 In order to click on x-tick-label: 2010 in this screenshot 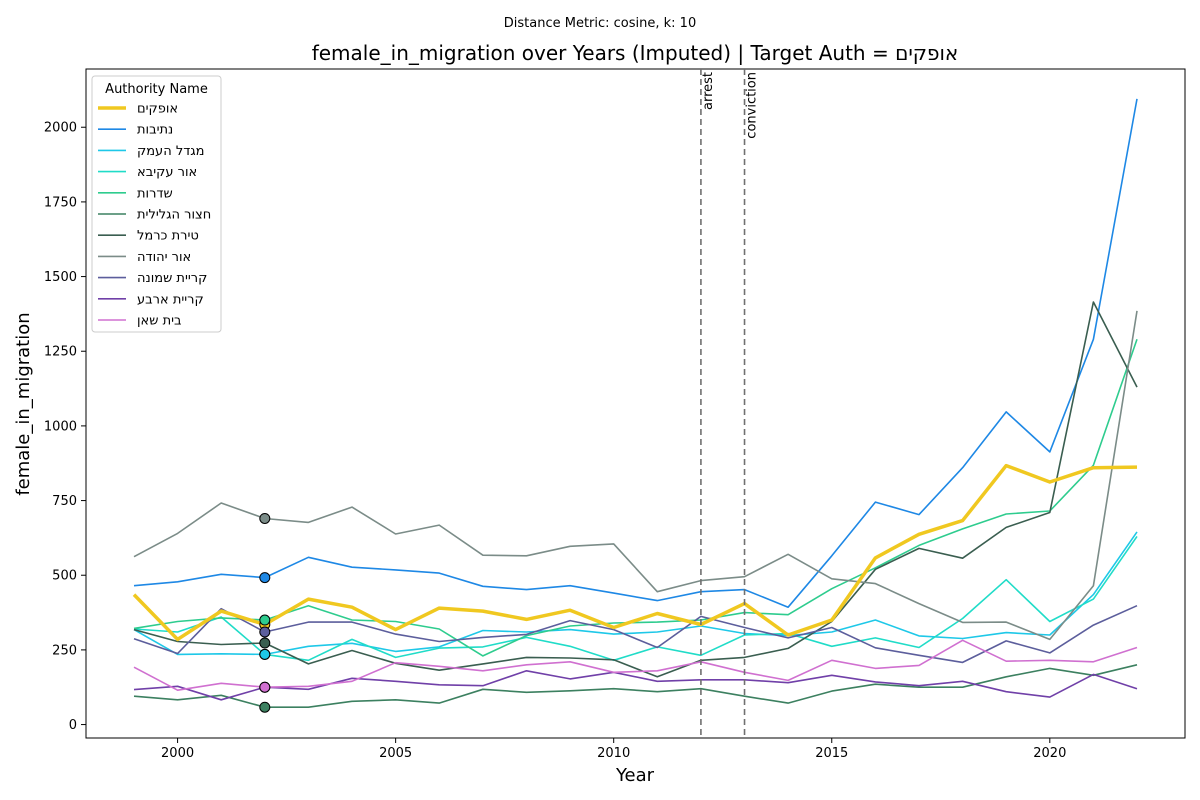, I will do `click(613, 753)`.